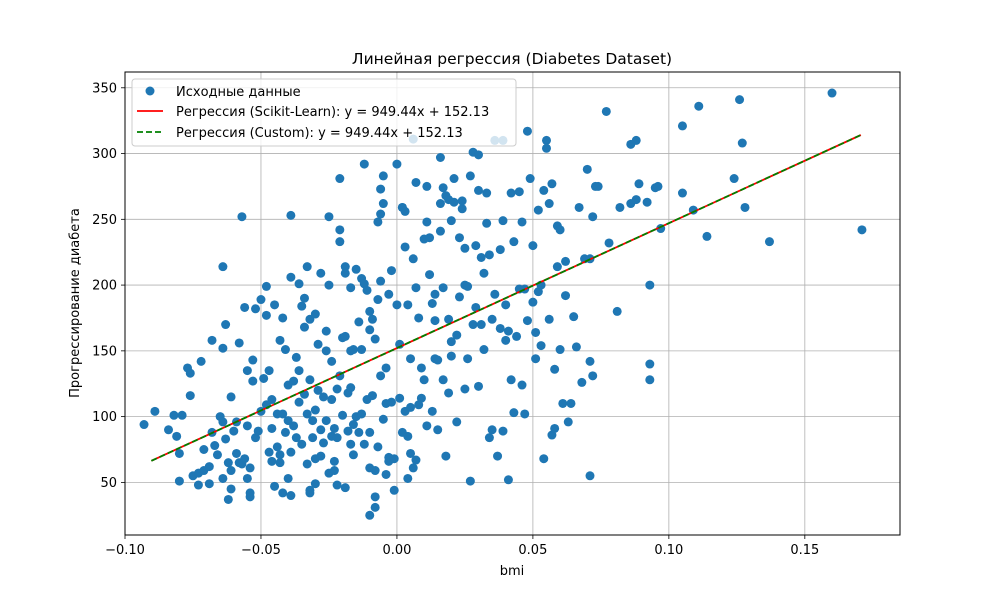 The image size is (1000, 600). Describe the element at coordinates (108, 483) in the screenshot. I see `y-tick-label: 50` at that location.